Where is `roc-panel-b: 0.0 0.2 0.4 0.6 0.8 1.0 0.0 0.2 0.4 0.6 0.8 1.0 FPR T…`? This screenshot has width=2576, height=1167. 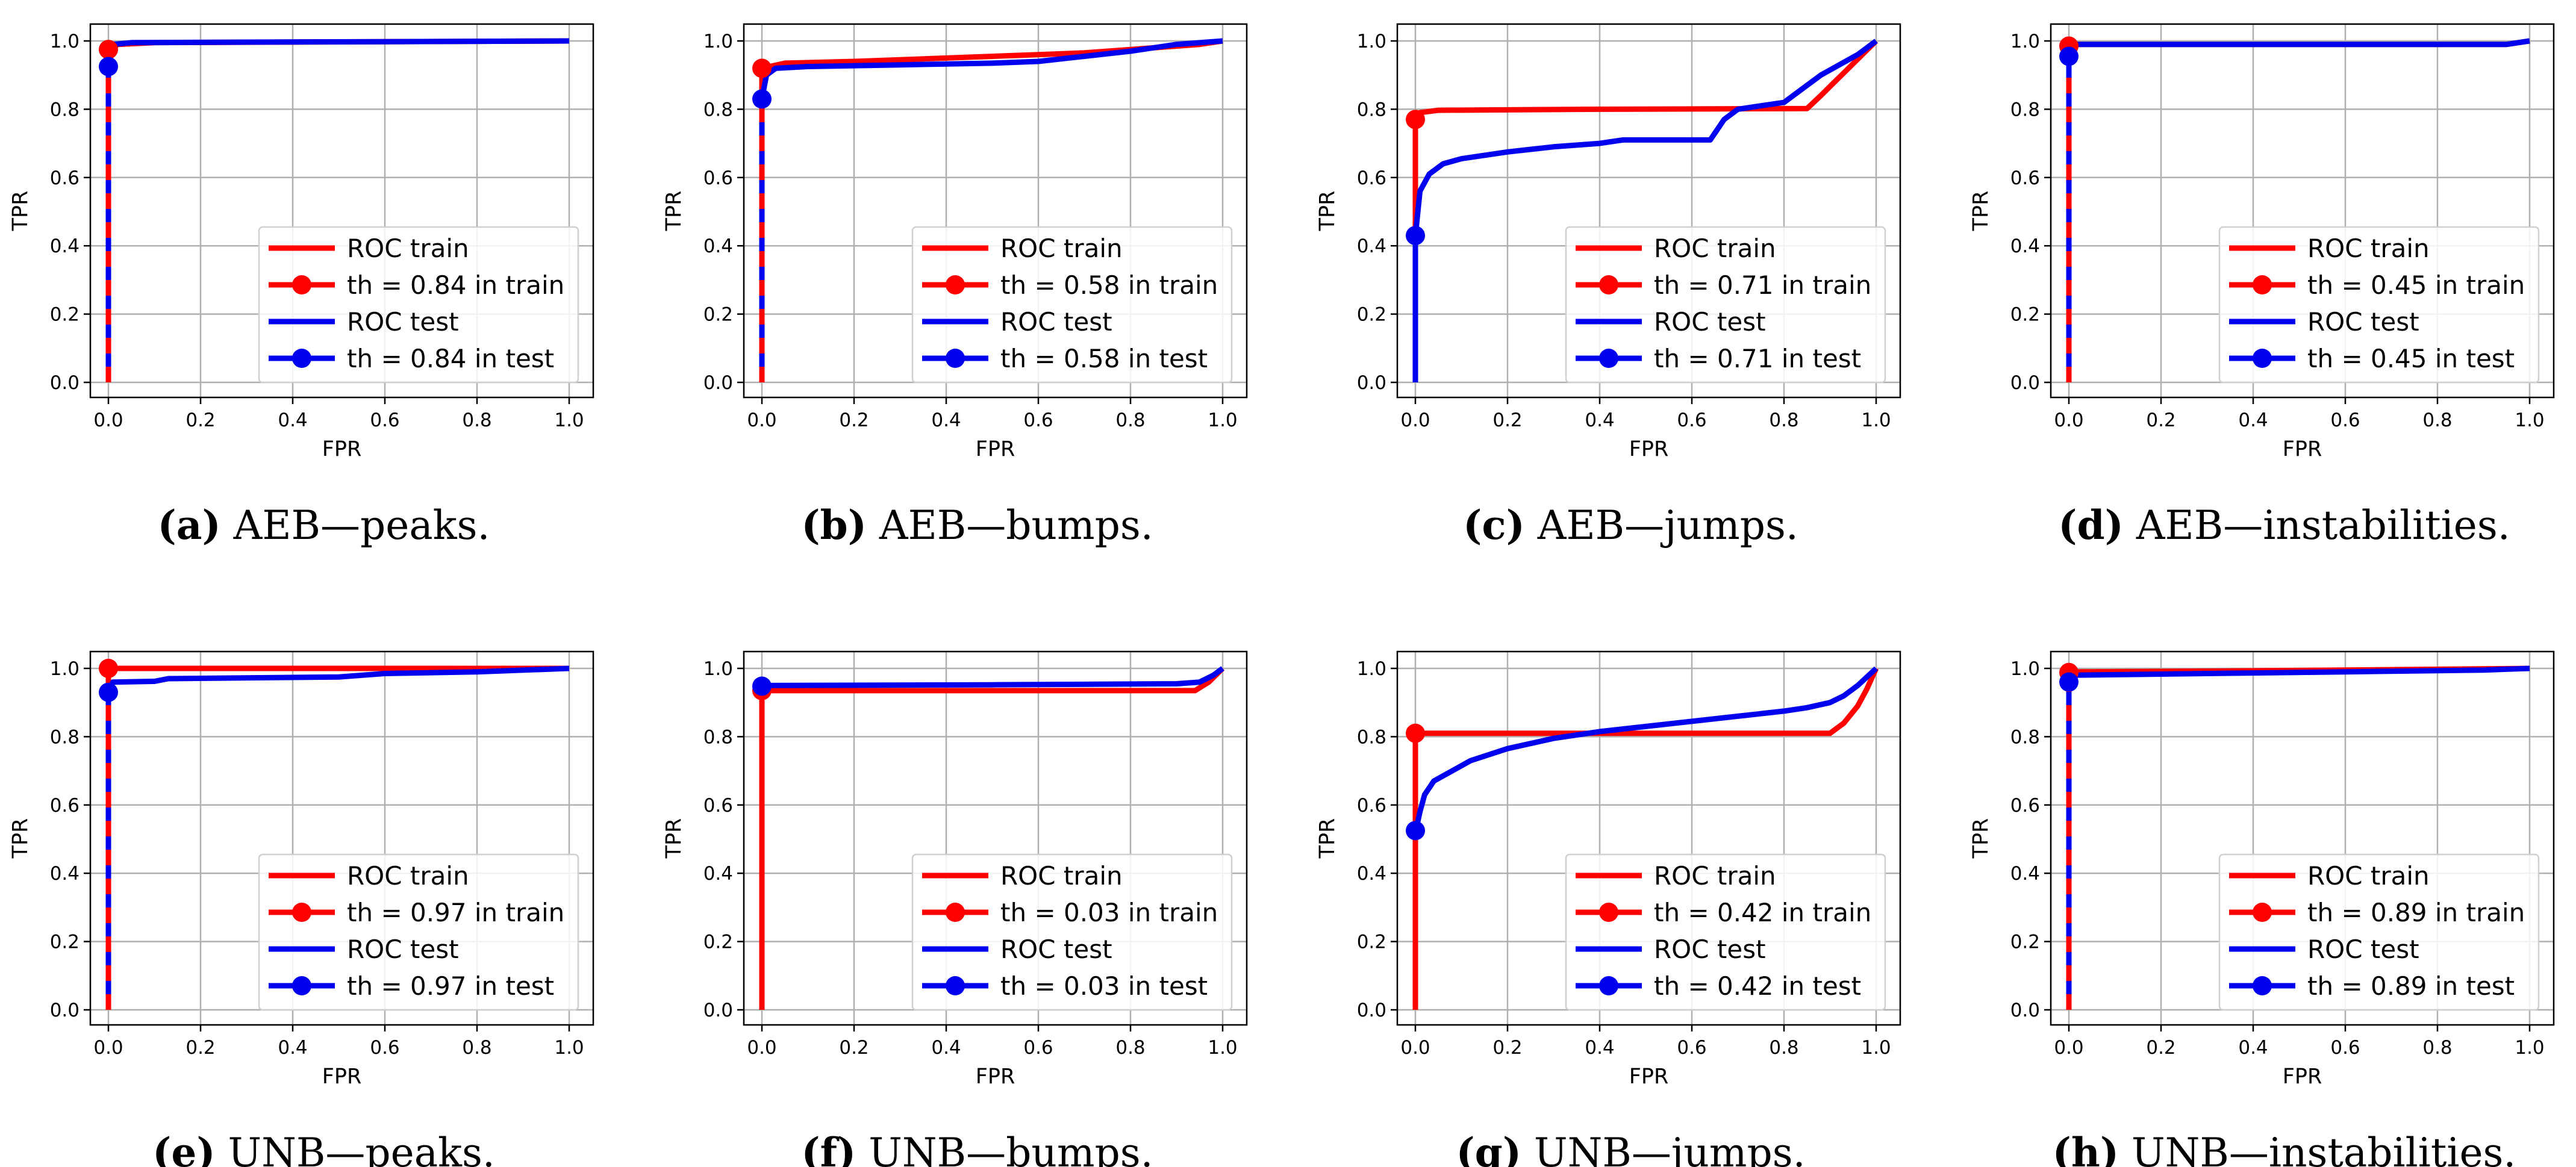
roc-panel-b: 0.0 0.2 0.4 0.6 0.8 1.0 0.0 0.2 0.4 0.6 0.8 1.0 FPR T… is located at coordinates (955, 286).